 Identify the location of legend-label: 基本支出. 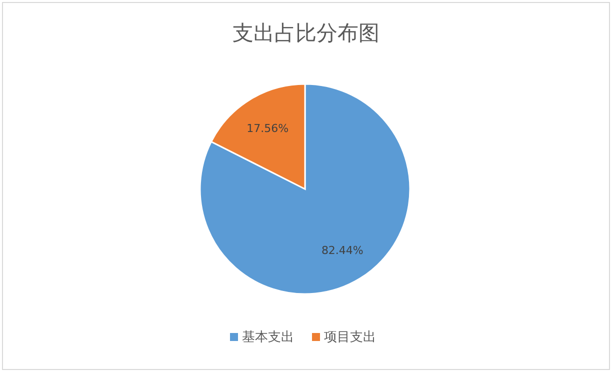
(268, 337).